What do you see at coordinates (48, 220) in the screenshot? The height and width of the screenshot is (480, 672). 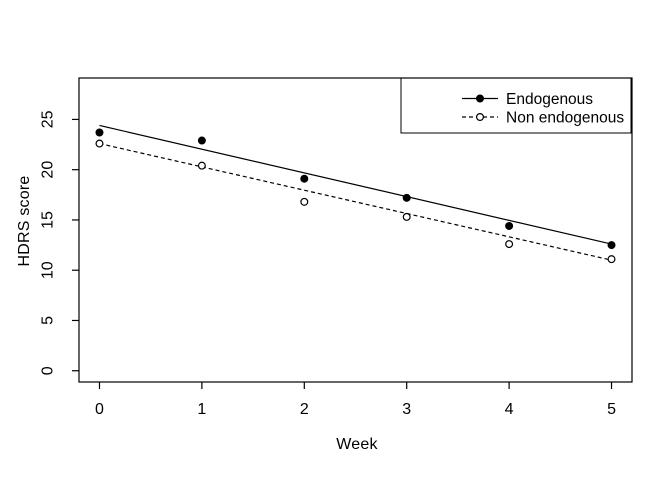 I see `y-tick-label: 15` at bounding box center [48, 220].